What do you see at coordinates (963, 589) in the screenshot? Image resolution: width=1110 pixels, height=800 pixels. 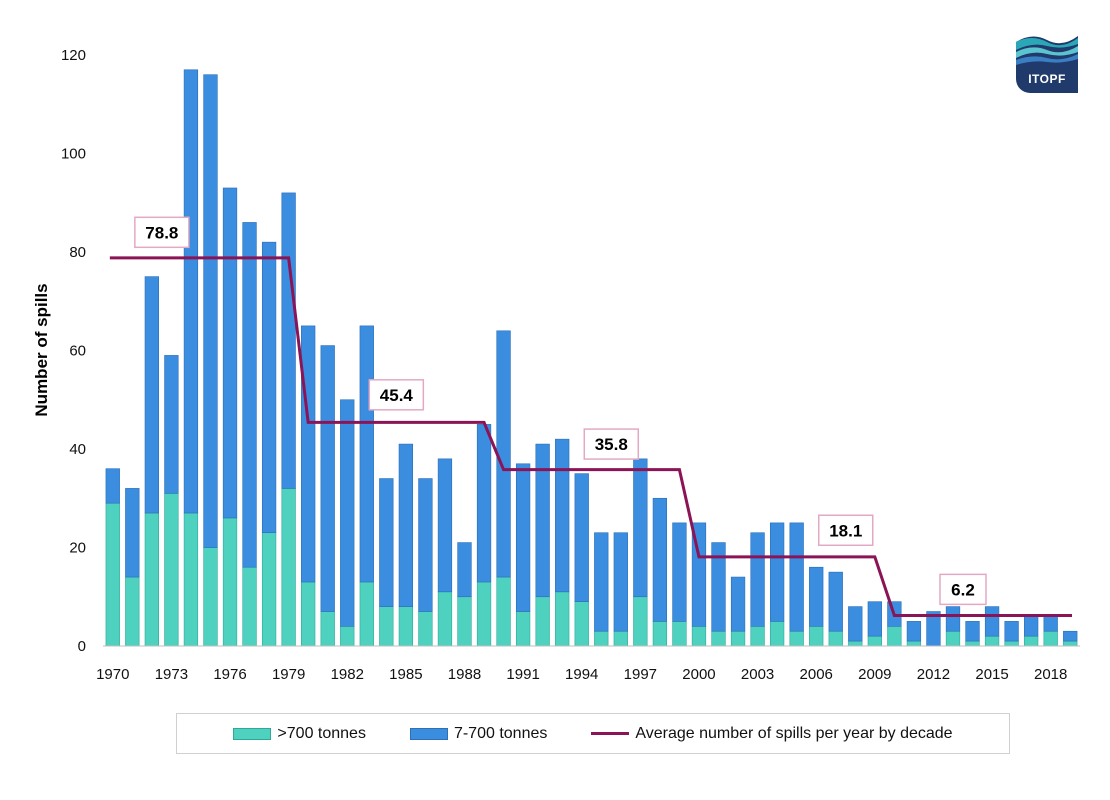 I see `annotation-label-4: 6.2` at bounding box center [963, 589].